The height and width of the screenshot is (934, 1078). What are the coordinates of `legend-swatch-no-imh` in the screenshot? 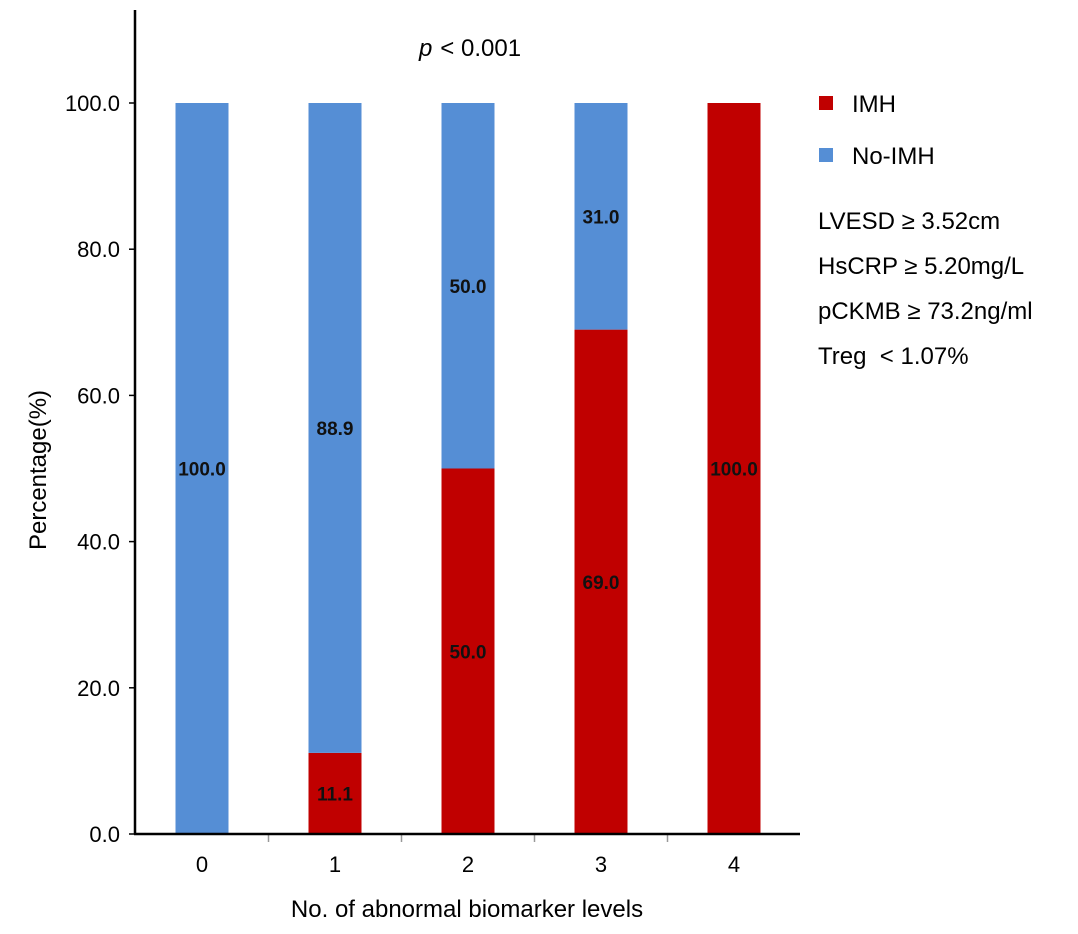 It's located at (826, 155).